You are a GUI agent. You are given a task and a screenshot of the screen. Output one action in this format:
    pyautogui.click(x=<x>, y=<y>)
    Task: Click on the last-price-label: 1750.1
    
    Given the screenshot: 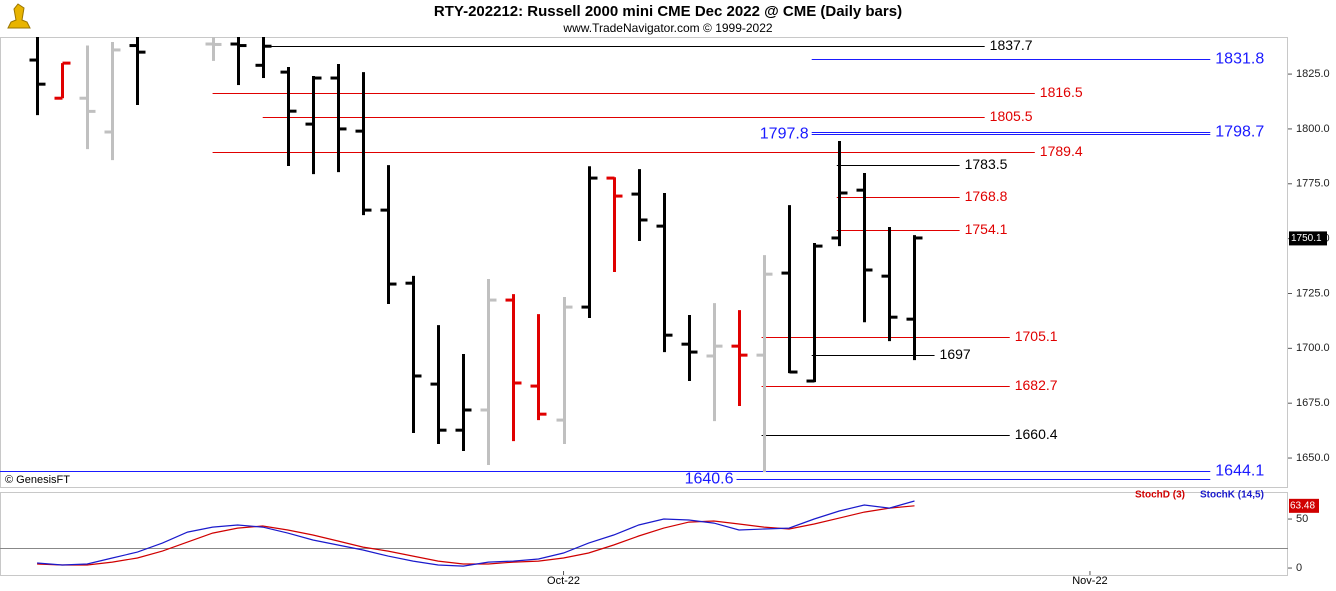 What is the action you would take?
    pyautogui.click(x=1306, y=238)
    